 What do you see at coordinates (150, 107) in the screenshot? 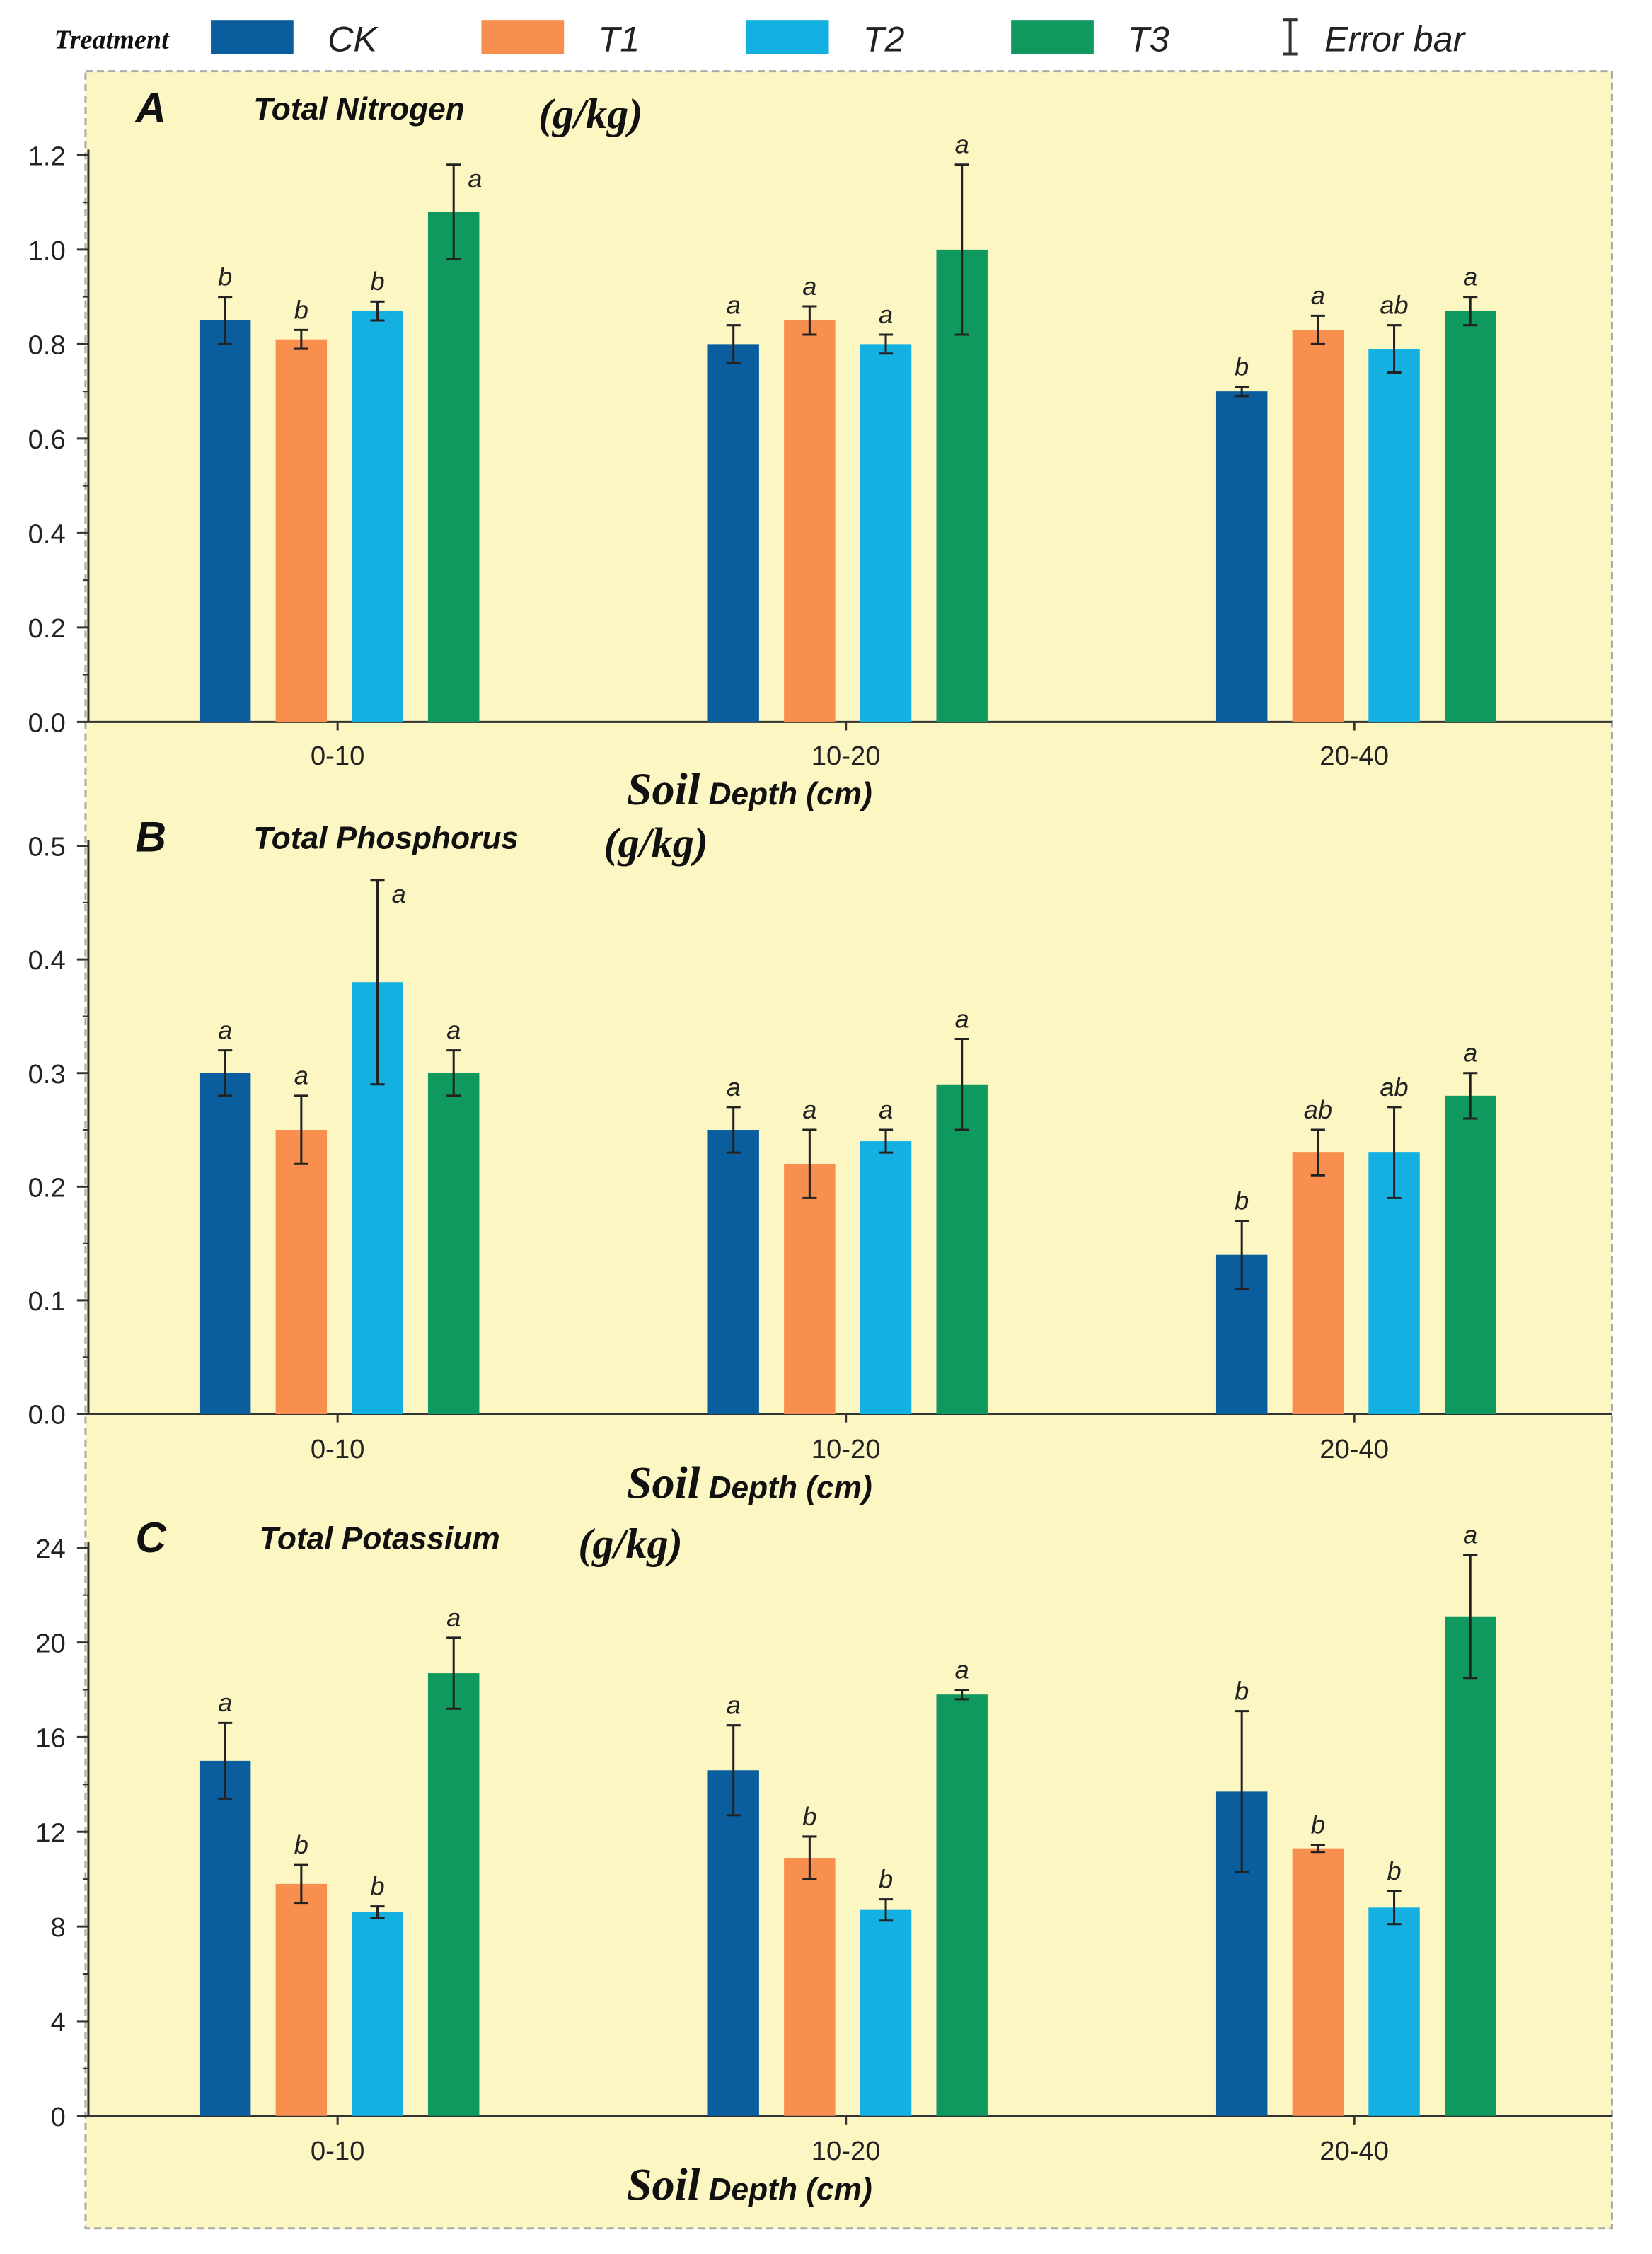
I see `panel-label: A` at bounding box center [150, 107].